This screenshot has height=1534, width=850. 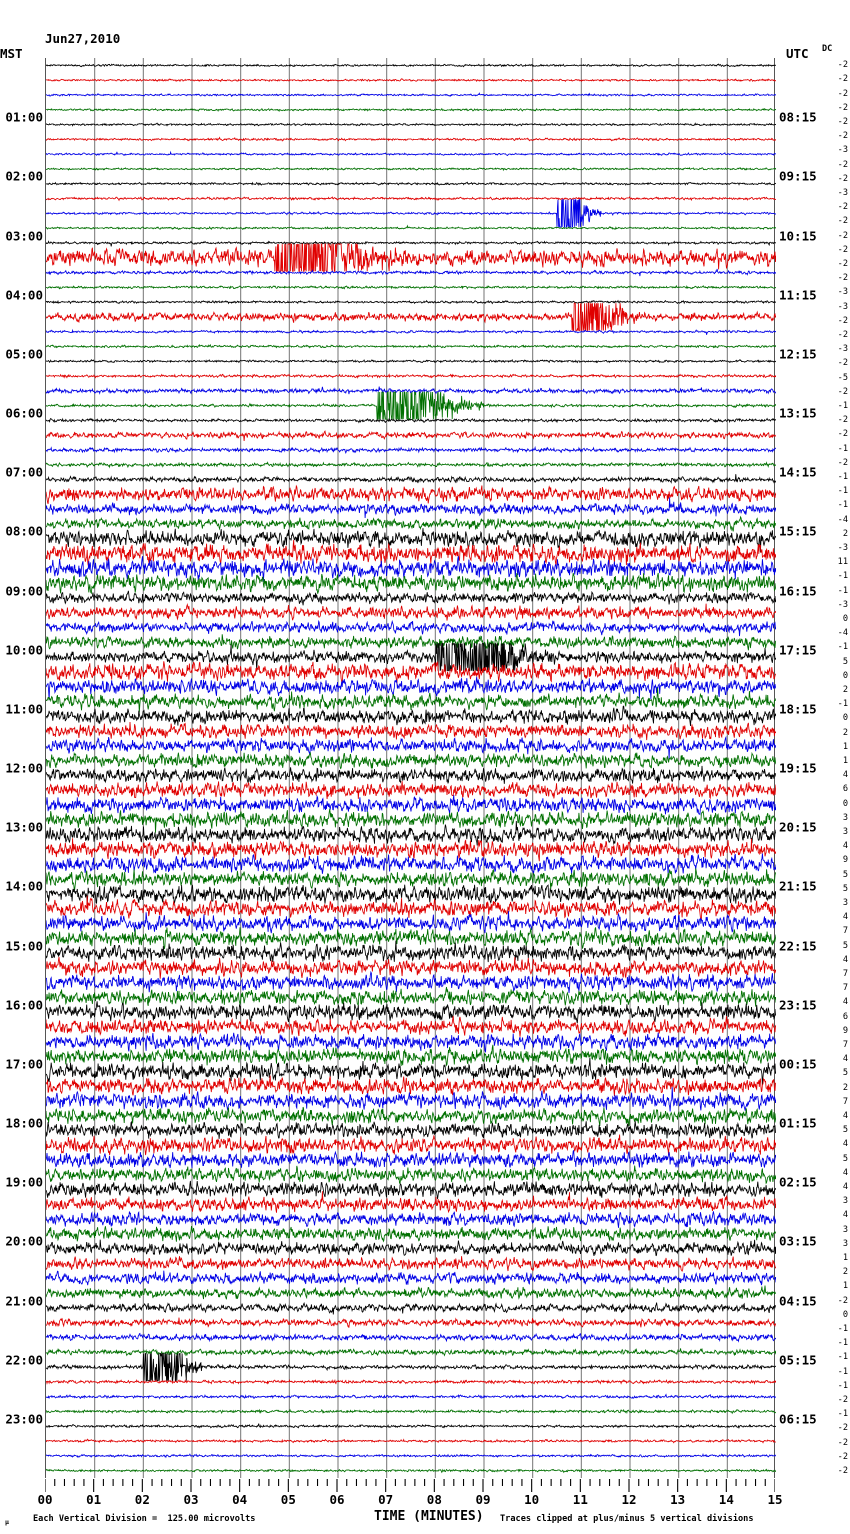 I want to click on dc-offset-value: 6, so click(x=845, y=1016).